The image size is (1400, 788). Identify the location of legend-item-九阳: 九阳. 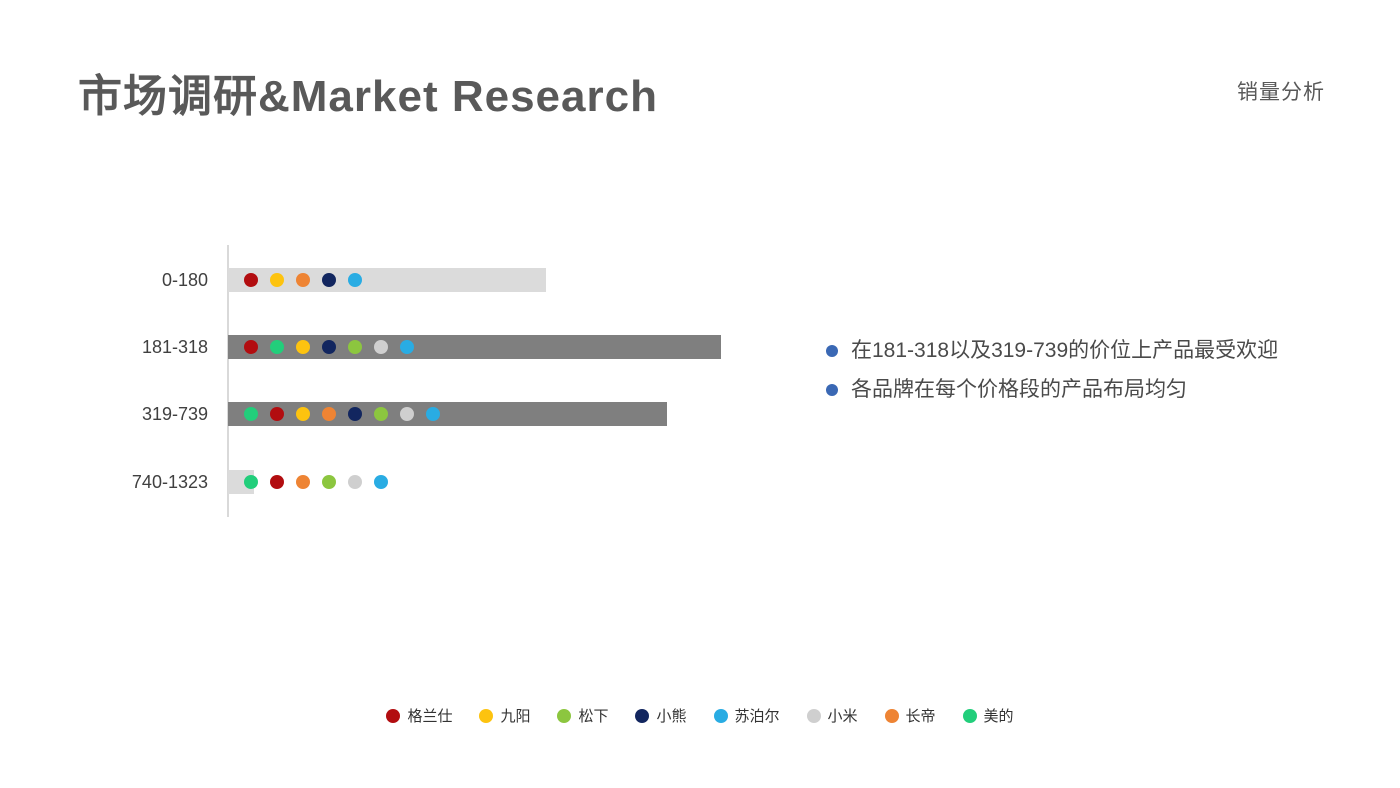
(504, 715).